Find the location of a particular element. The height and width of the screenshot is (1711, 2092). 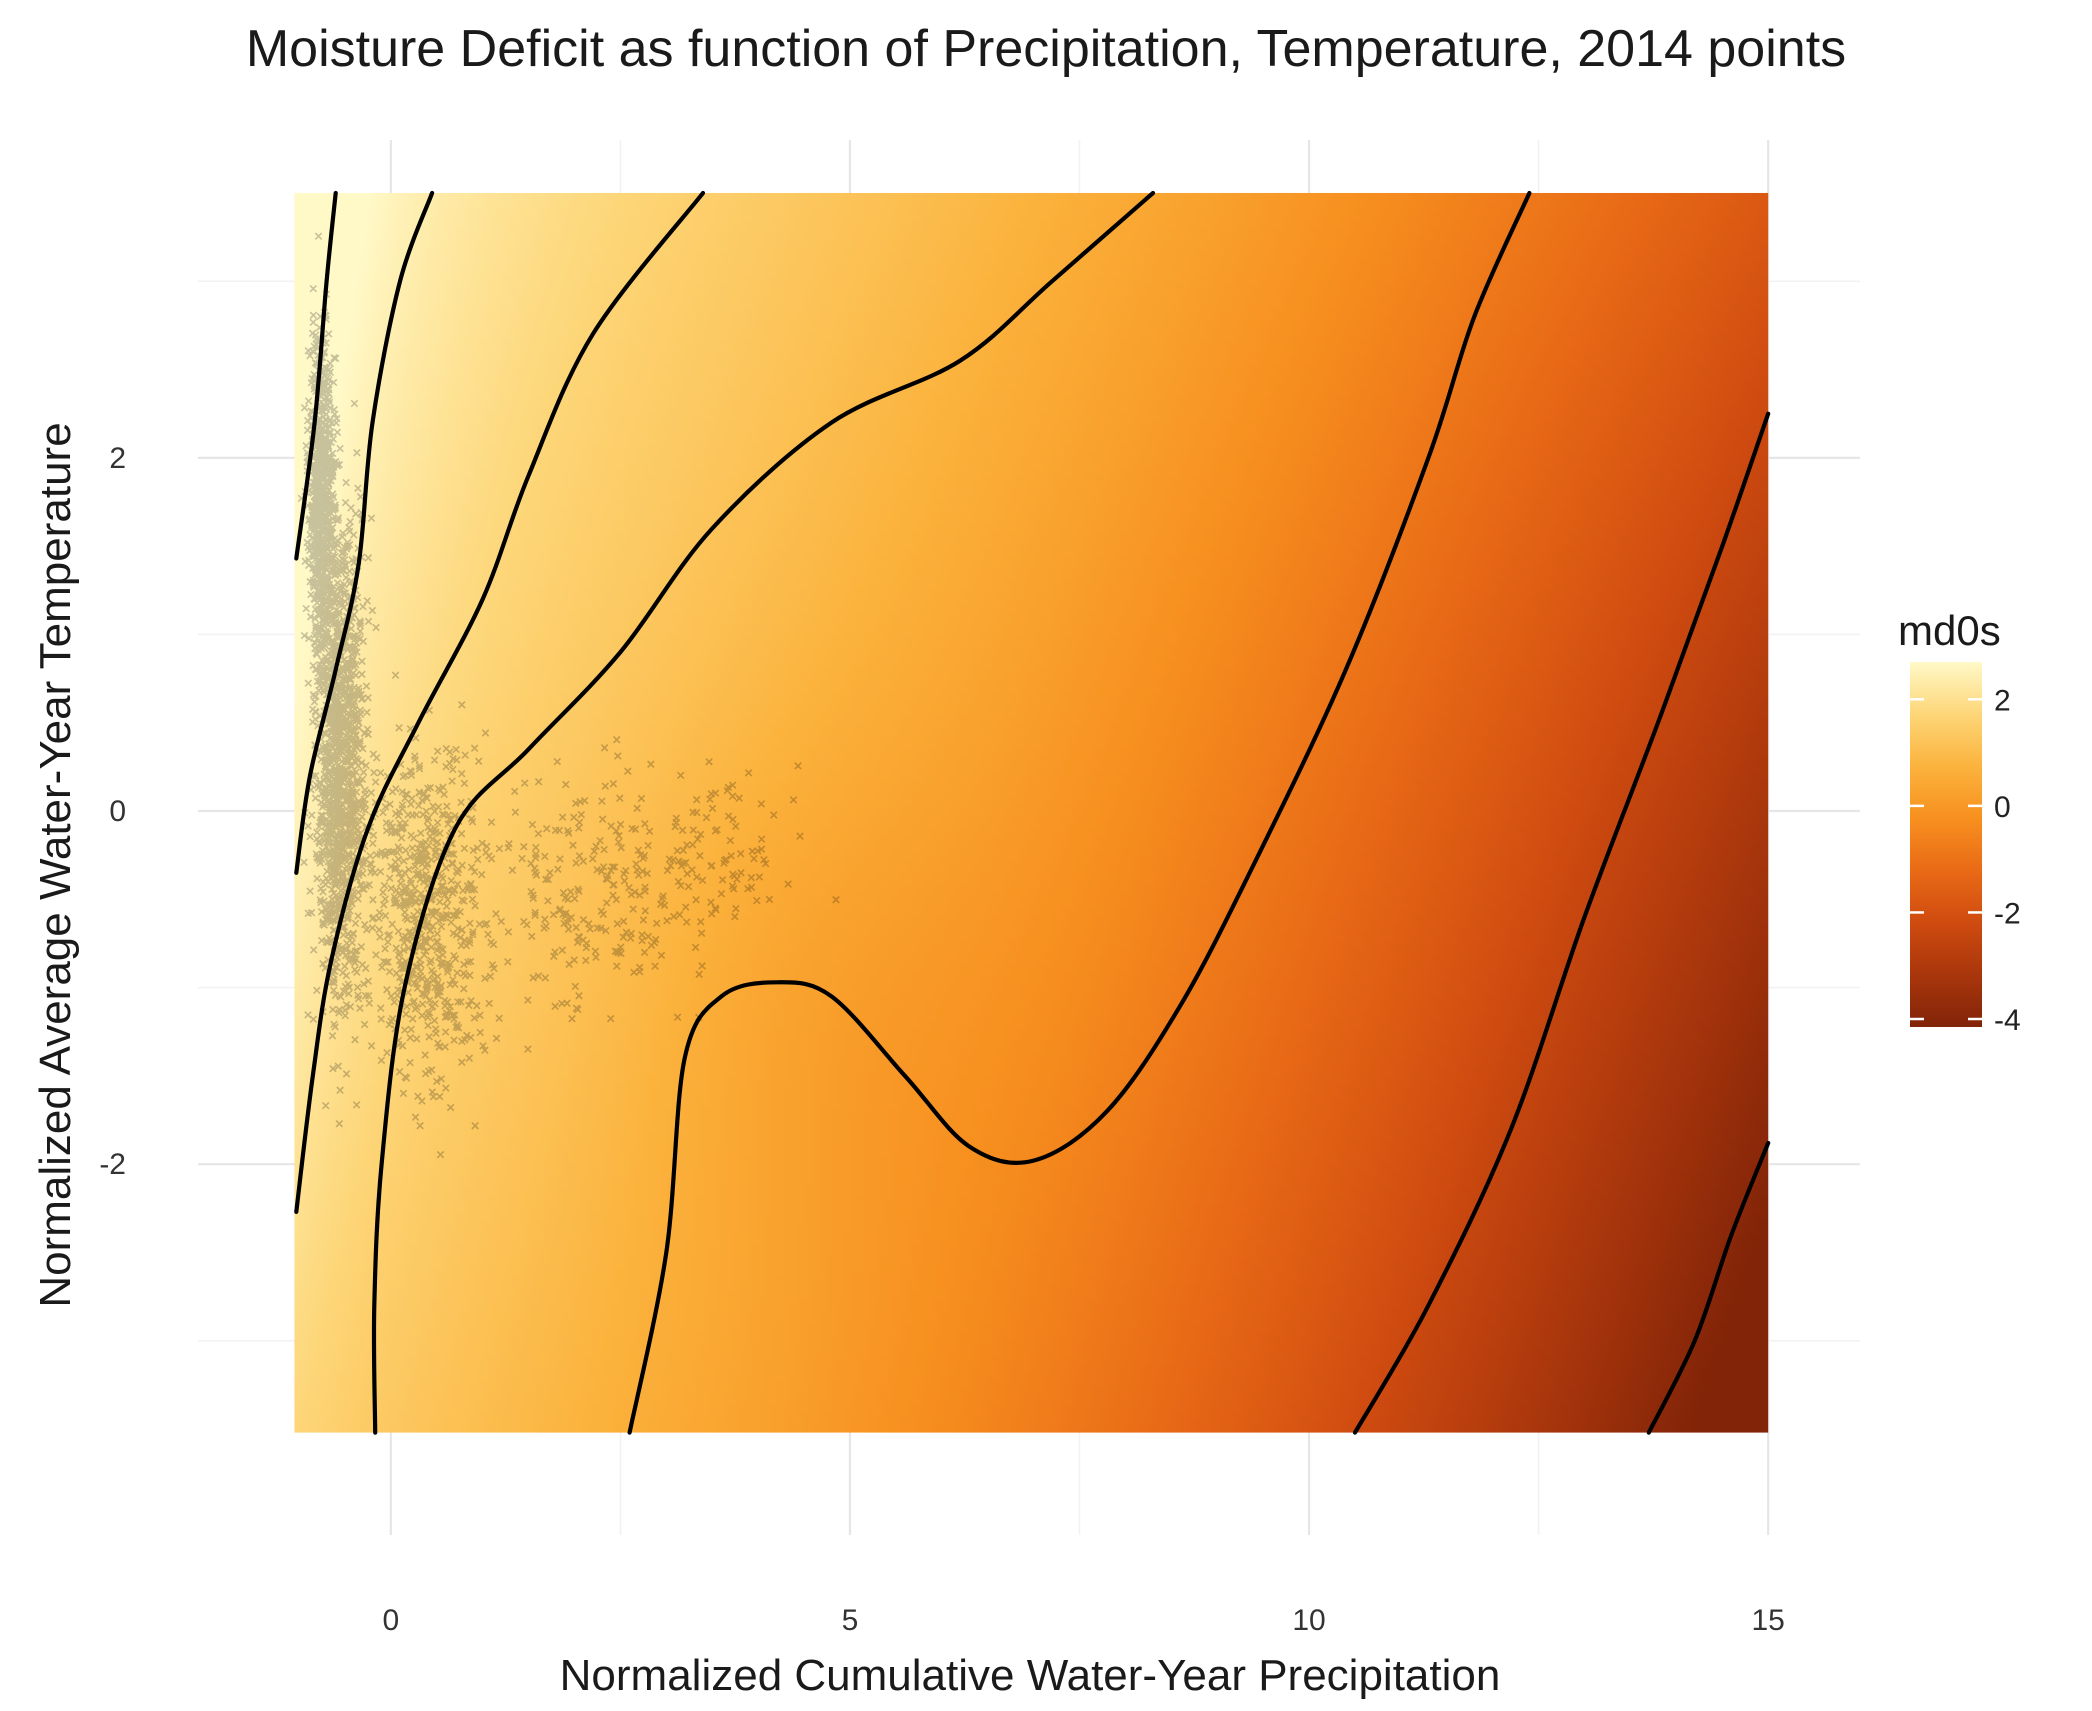

x-tick-label: 0 is located at coordinates (390, 1620).